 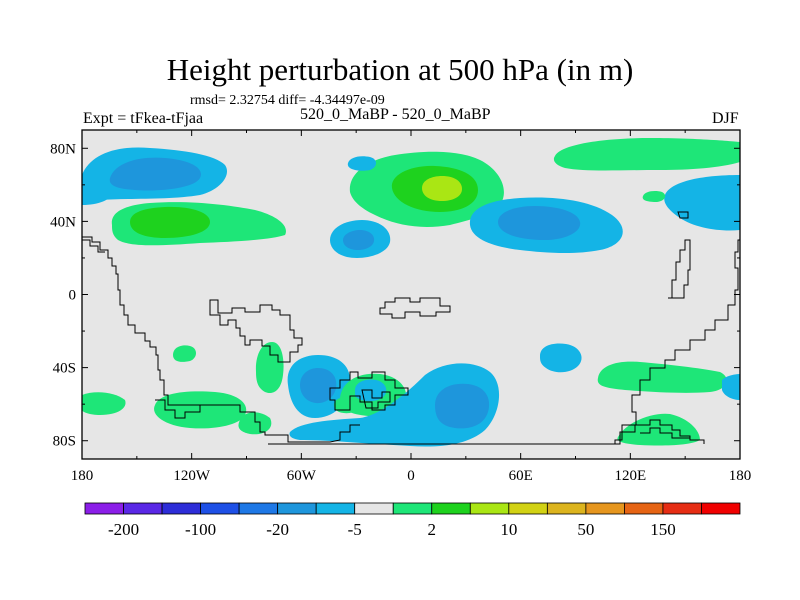 I want to click on center-label: 520_0_MaBP - 520_0_MaBP, so click(x=395, y=114).